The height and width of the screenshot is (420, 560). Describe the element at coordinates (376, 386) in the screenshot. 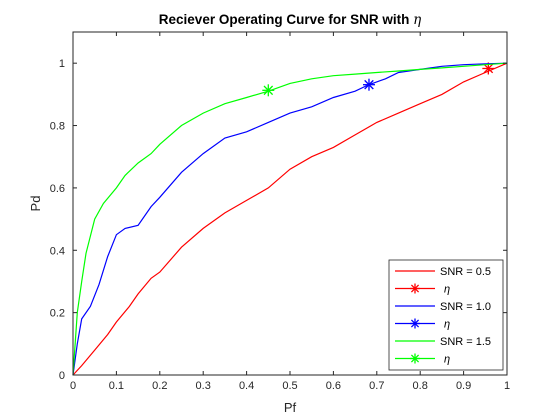

I see `x-tick-label: 0.7` at that location.